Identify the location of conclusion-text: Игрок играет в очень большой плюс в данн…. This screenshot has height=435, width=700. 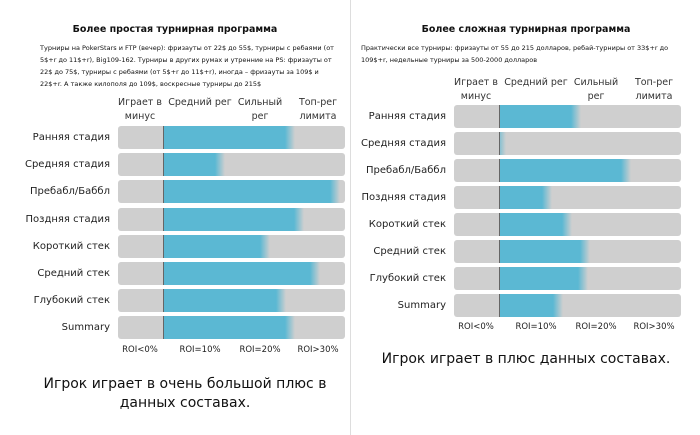
(185, 393).